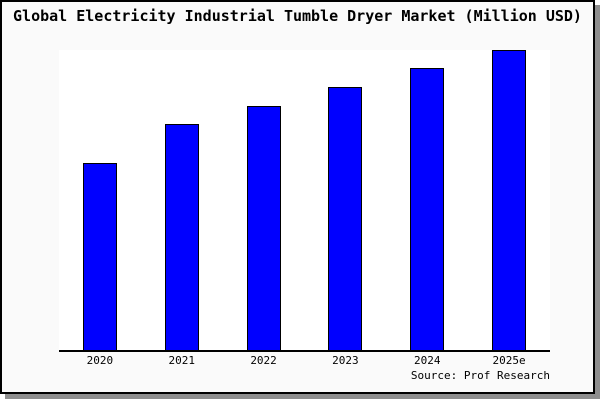  Describe the element at coordinates (181, 237) in the screenshot. I see `bar-2021` at that location.